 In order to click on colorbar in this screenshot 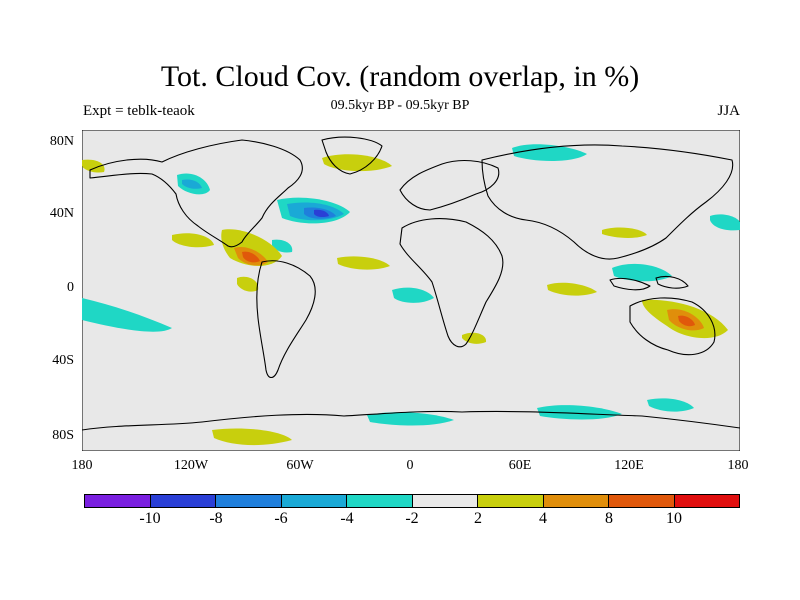, I will do `click(412, 501)`.